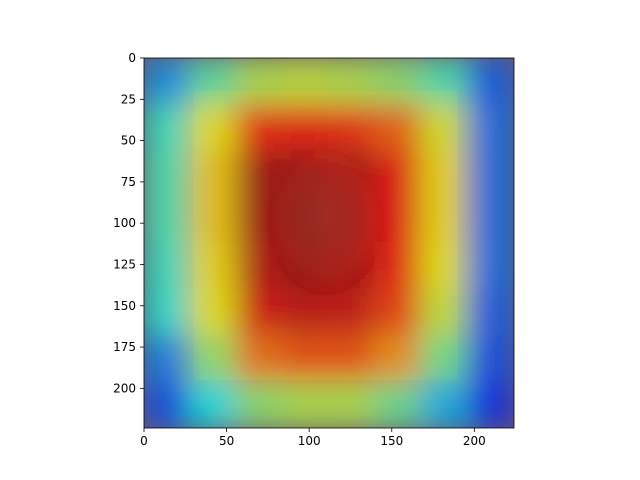 This screenshot has height=480, width=640. What do you see at coordinates (391, 441) in the screenshot?
I see `x-tick-label: 150` at bounding box center [391, 441].